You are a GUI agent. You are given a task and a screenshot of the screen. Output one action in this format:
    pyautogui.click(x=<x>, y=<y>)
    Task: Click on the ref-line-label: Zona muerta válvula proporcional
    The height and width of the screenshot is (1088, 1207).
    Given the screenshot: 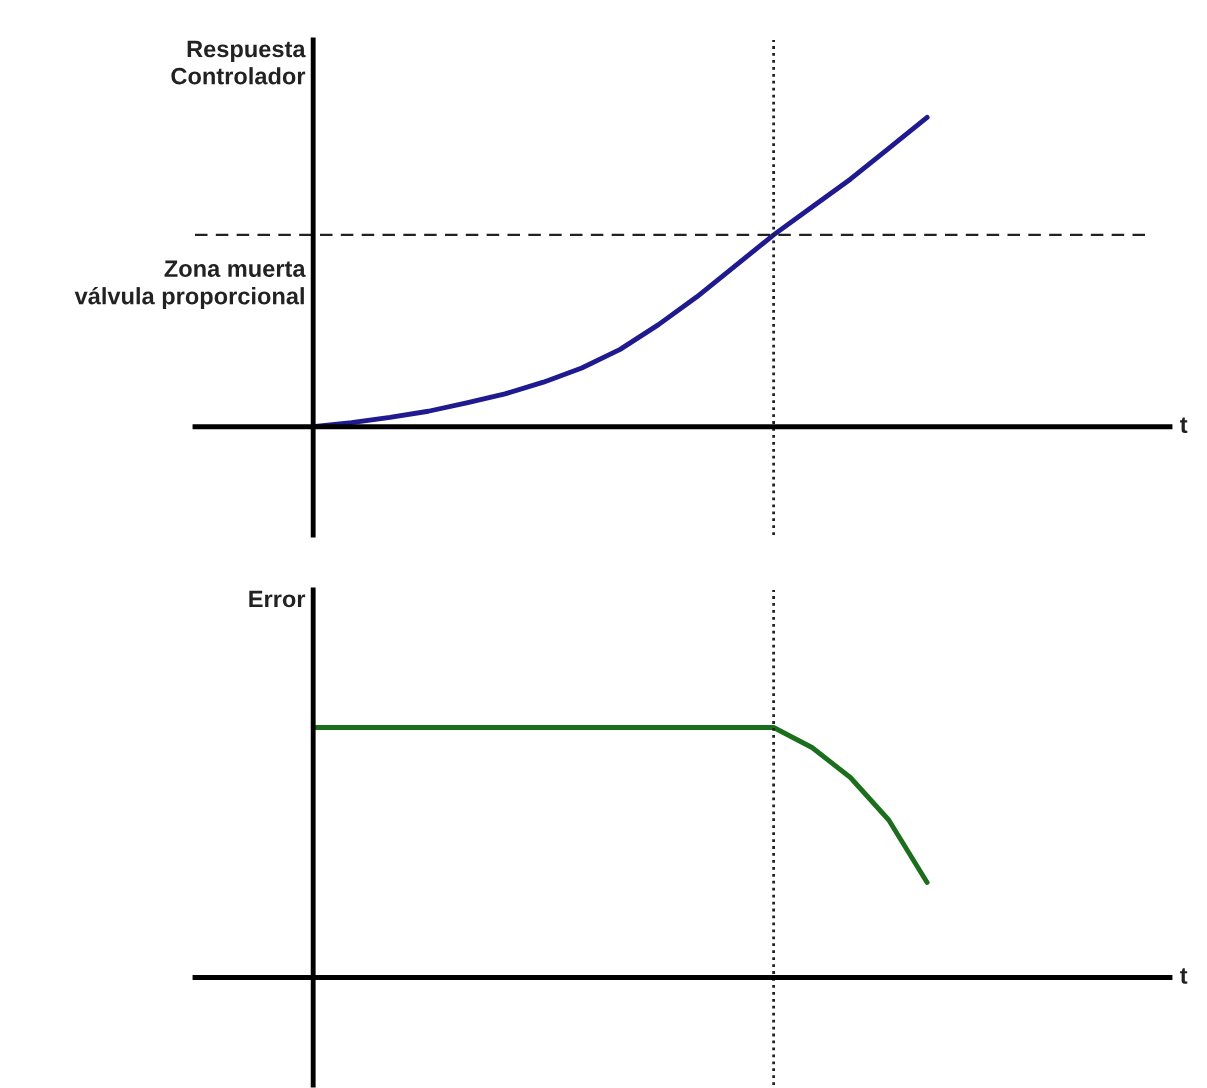 What is the action you would take?
    pyautogui.click(x=190, y=285)
    